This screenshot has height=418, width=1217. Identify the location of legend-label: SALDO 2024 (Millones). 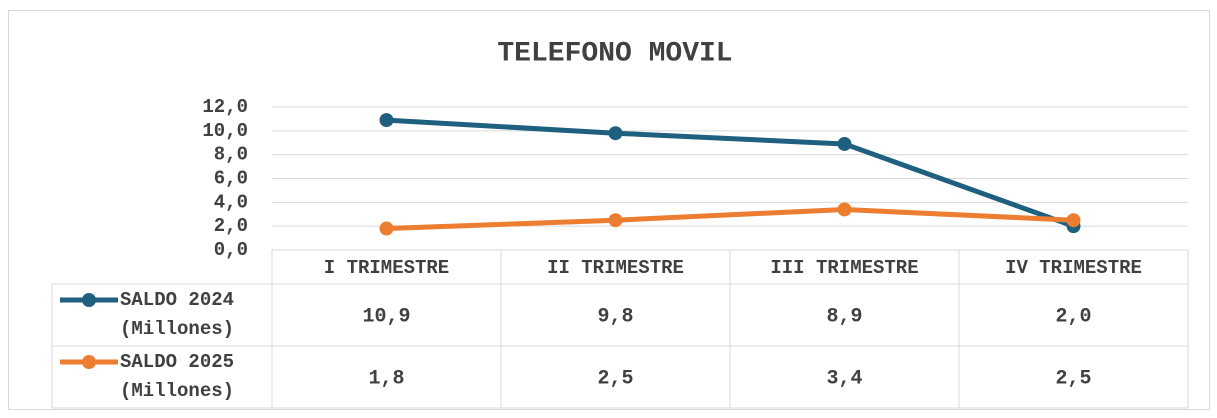
(177, 314).